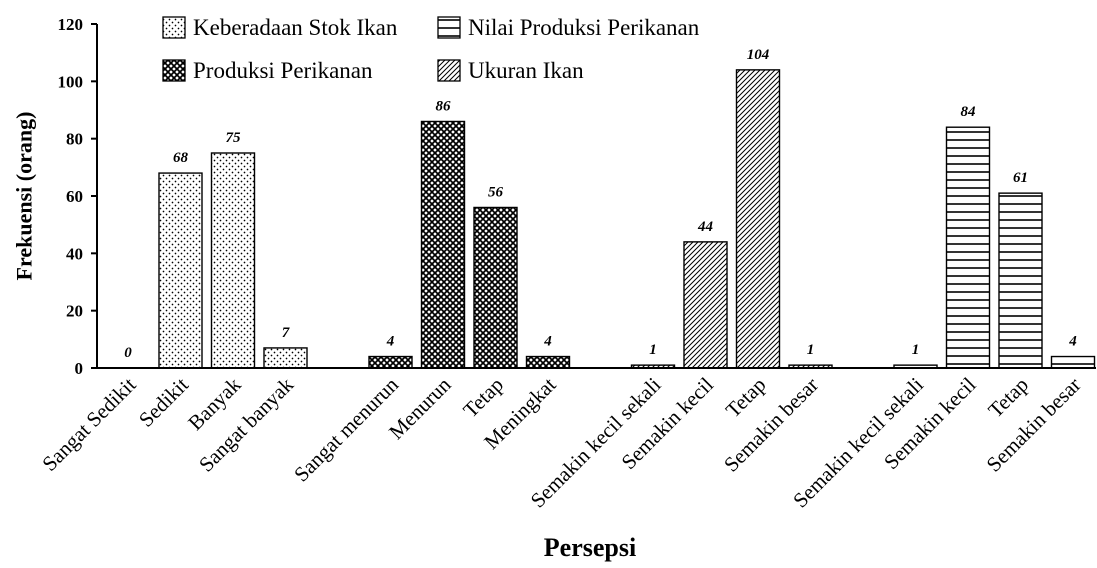 The width and height of the screenshot is (1097, 568). I want to click on data-label: 56, so click(496, 192).